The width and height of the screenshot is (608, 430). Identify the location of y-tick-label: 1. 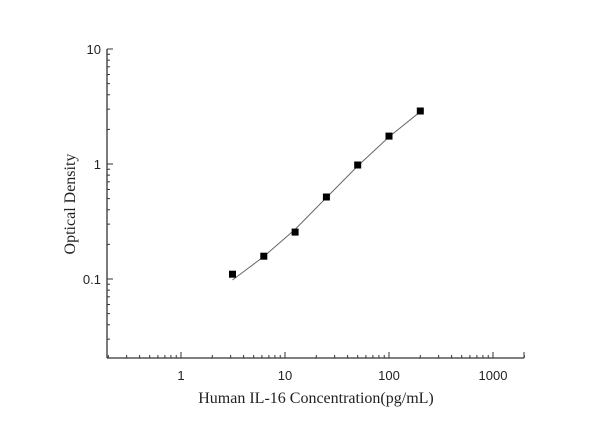
(97, 164).